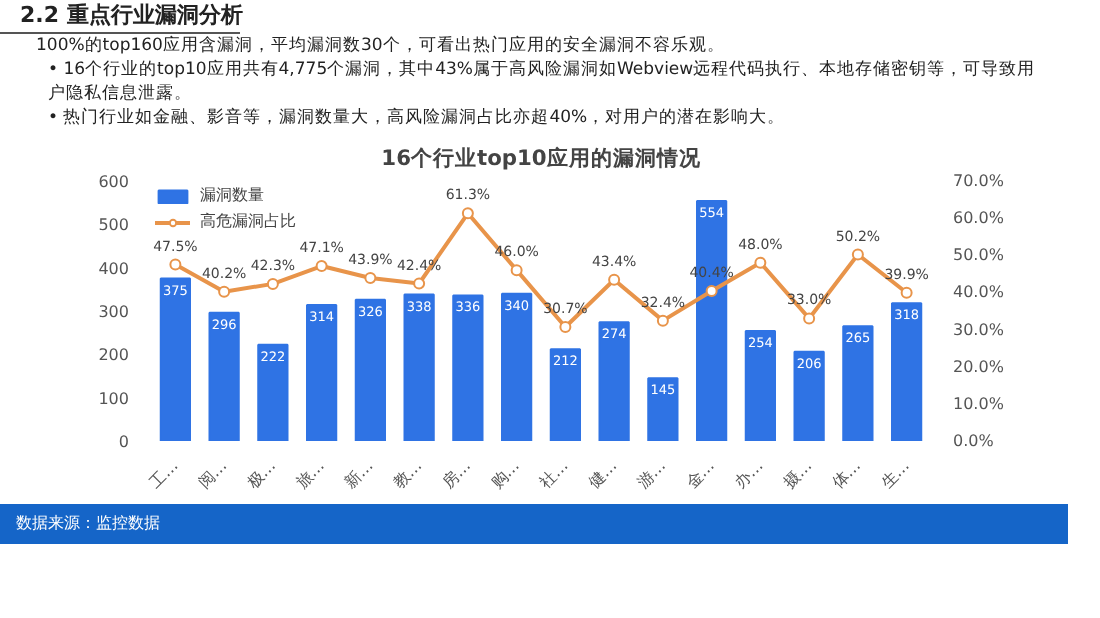 This screenshot has height=618, width=1100. I want to click on y-tick-label: 200, so click(114, 355).